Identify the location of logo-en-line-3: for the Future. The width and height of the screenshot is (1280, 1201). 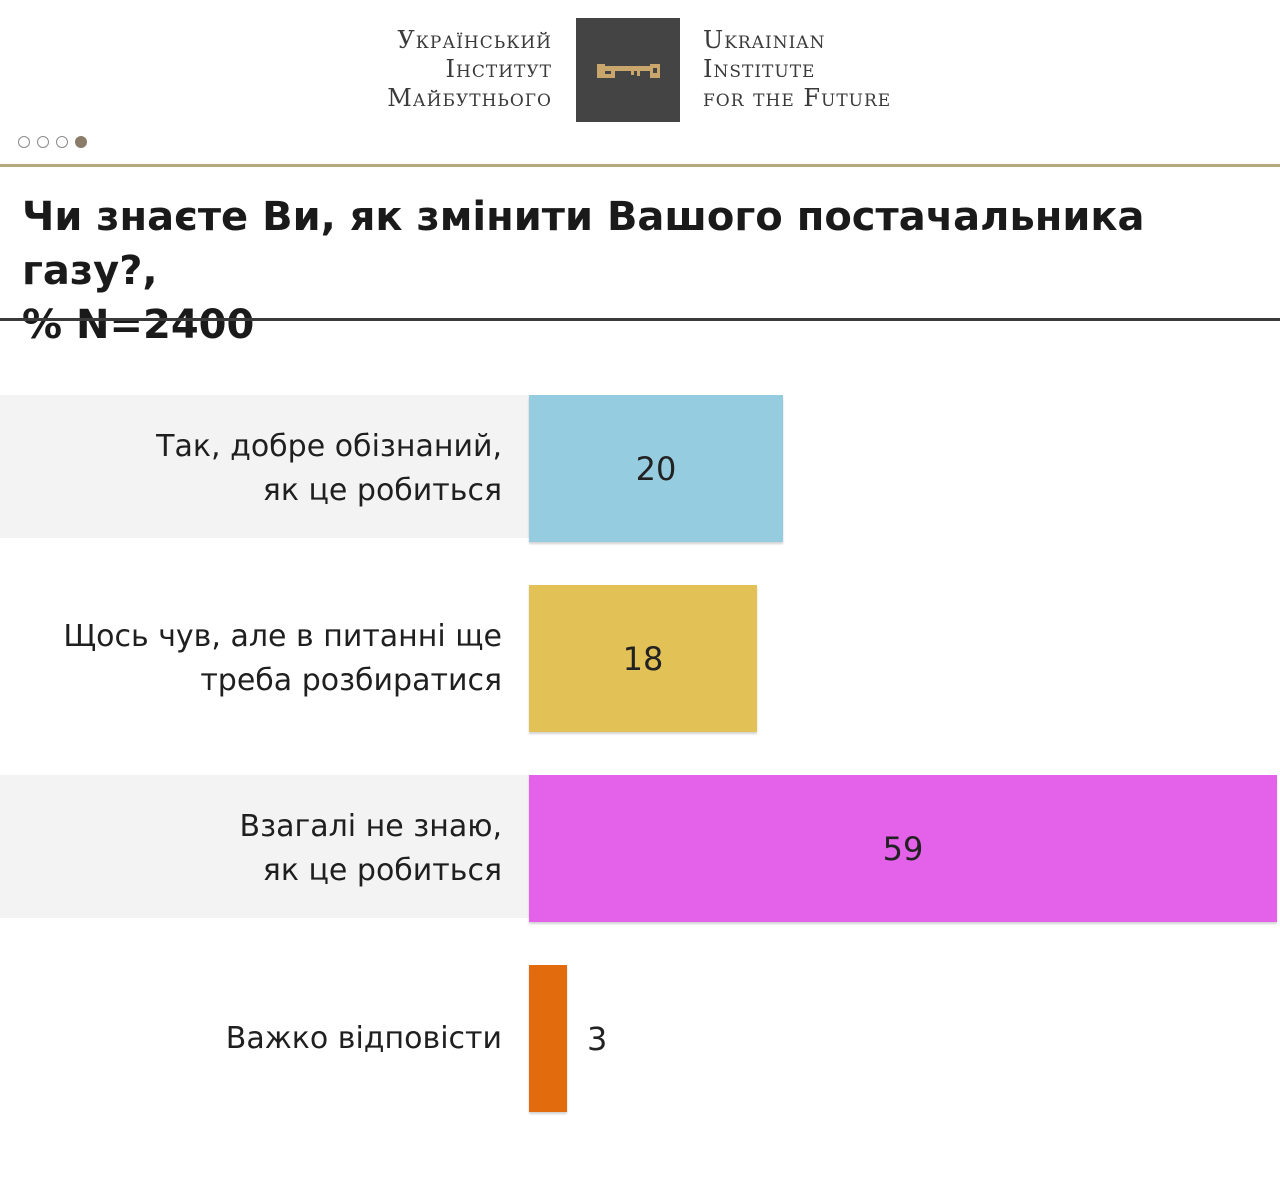
(797, 98).